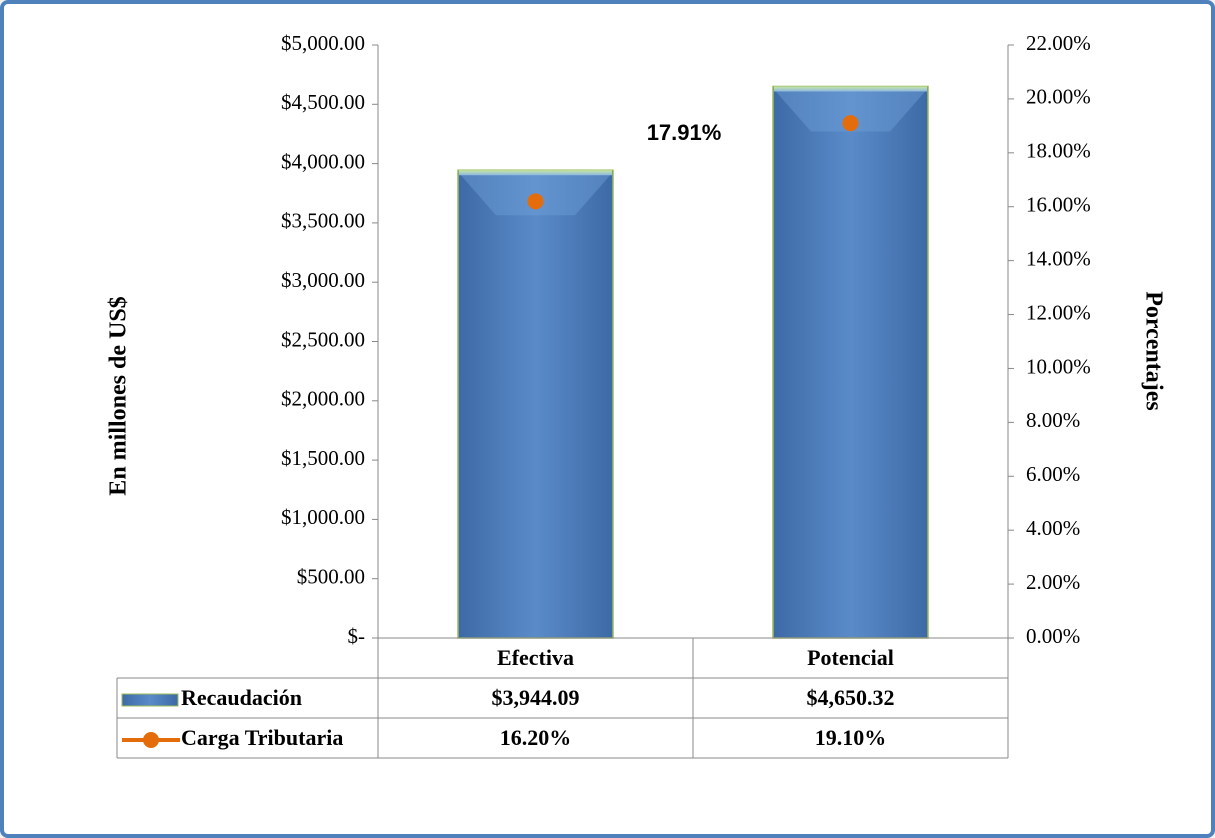  Describe the element at coordinates (241, 697) in the screenshot. I see `legend-label: Recaudación` at that location.